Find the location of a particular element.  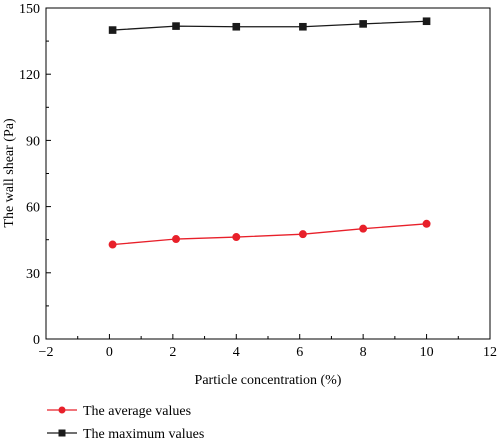

x-tick-label: 10 is located at coordinates (427, 352).